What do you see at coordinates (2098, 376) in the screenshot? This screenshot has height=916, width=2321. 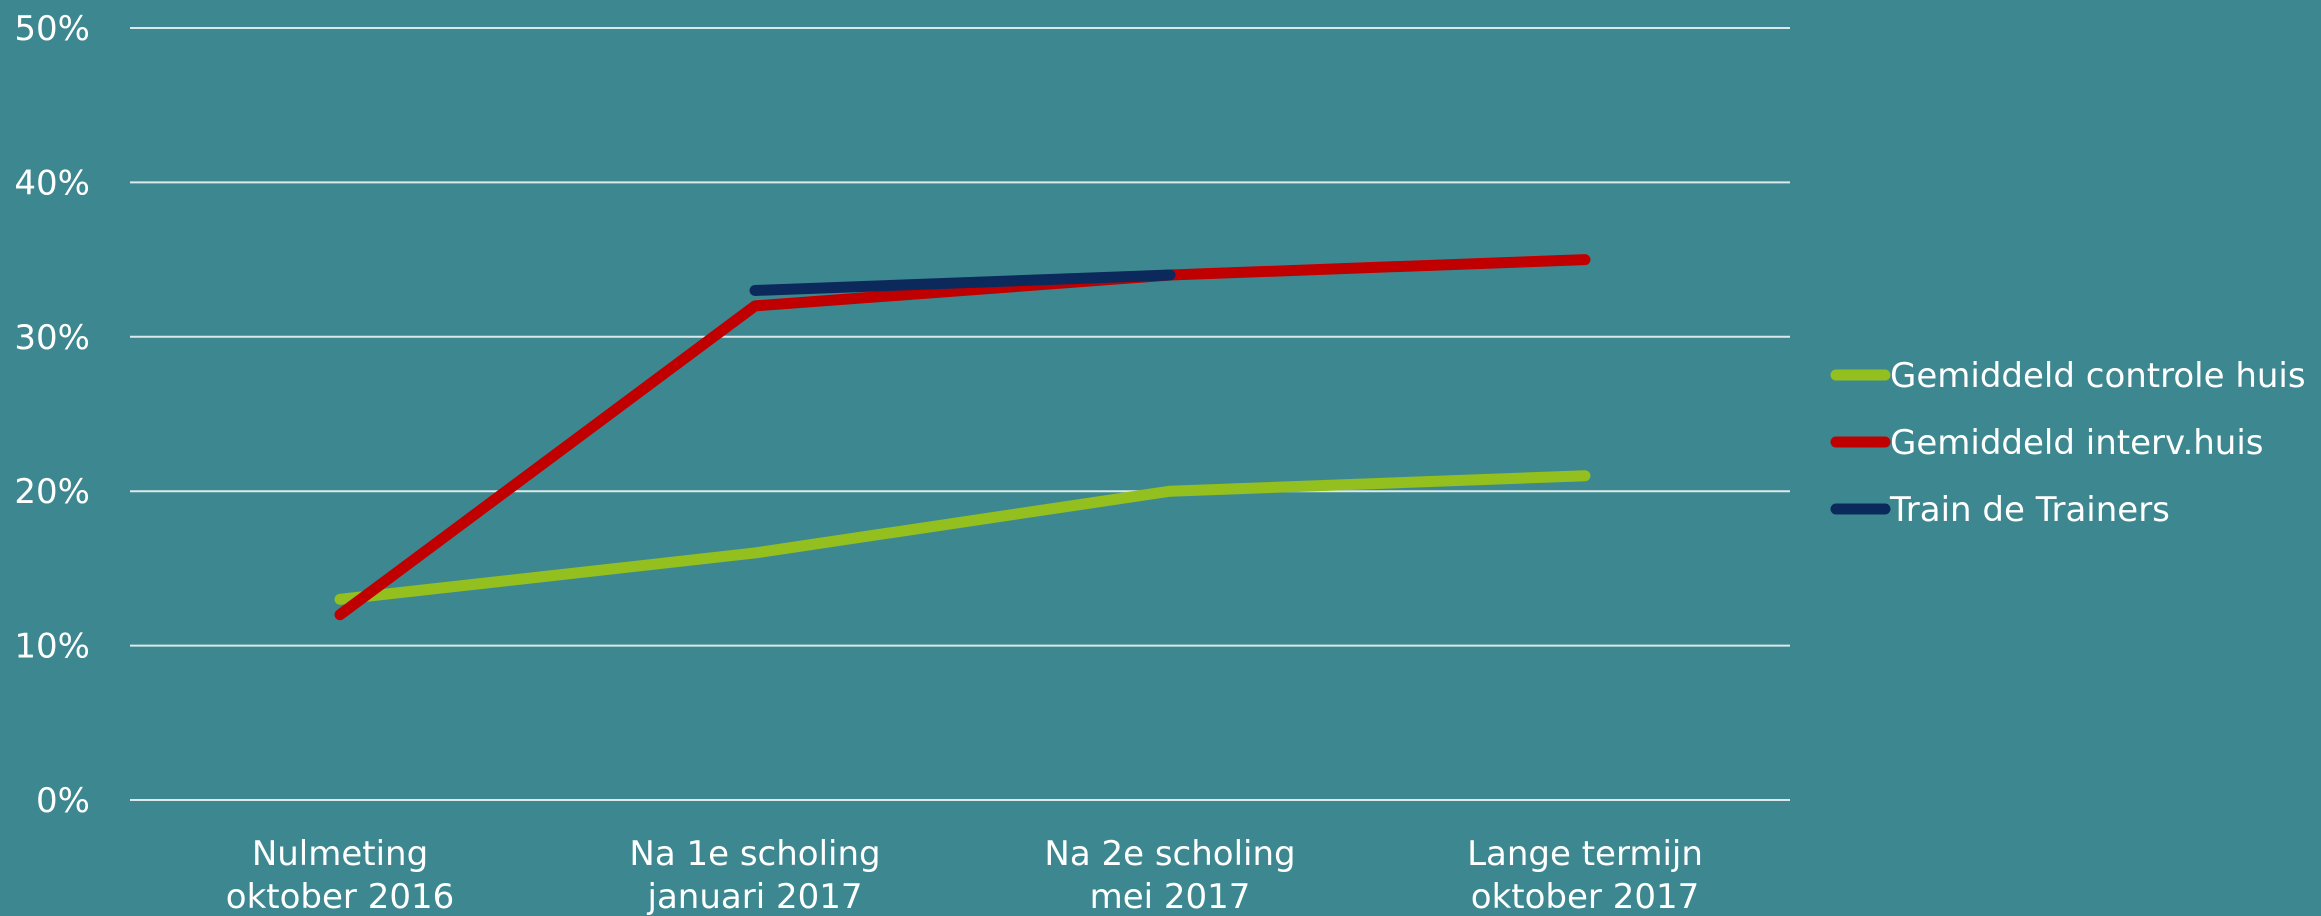 I see `legend-label: Gemiddeld controle huis` at bounding box center [2098, 376].